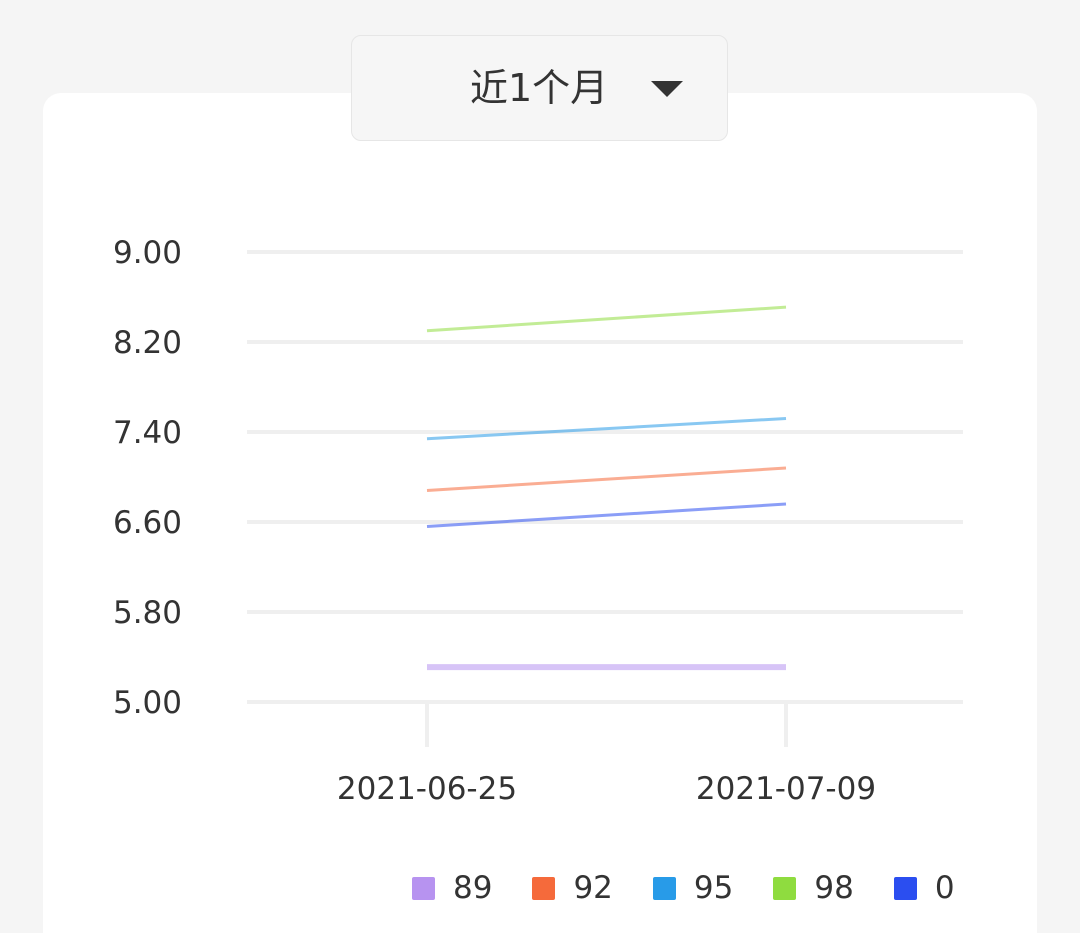 Image resolution: width=1080 pixels, height=933 pixels. What do you see at coordinates (147, 613) in the screenshot?
I see `y-tick-label: 5.80` at bounding box center [147, 613].